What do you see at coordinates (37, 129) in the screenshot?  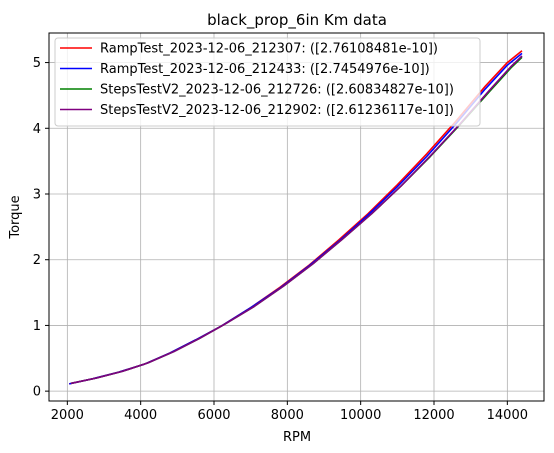 I see `y-tick-label: 4` at bounding box center [37, 129].